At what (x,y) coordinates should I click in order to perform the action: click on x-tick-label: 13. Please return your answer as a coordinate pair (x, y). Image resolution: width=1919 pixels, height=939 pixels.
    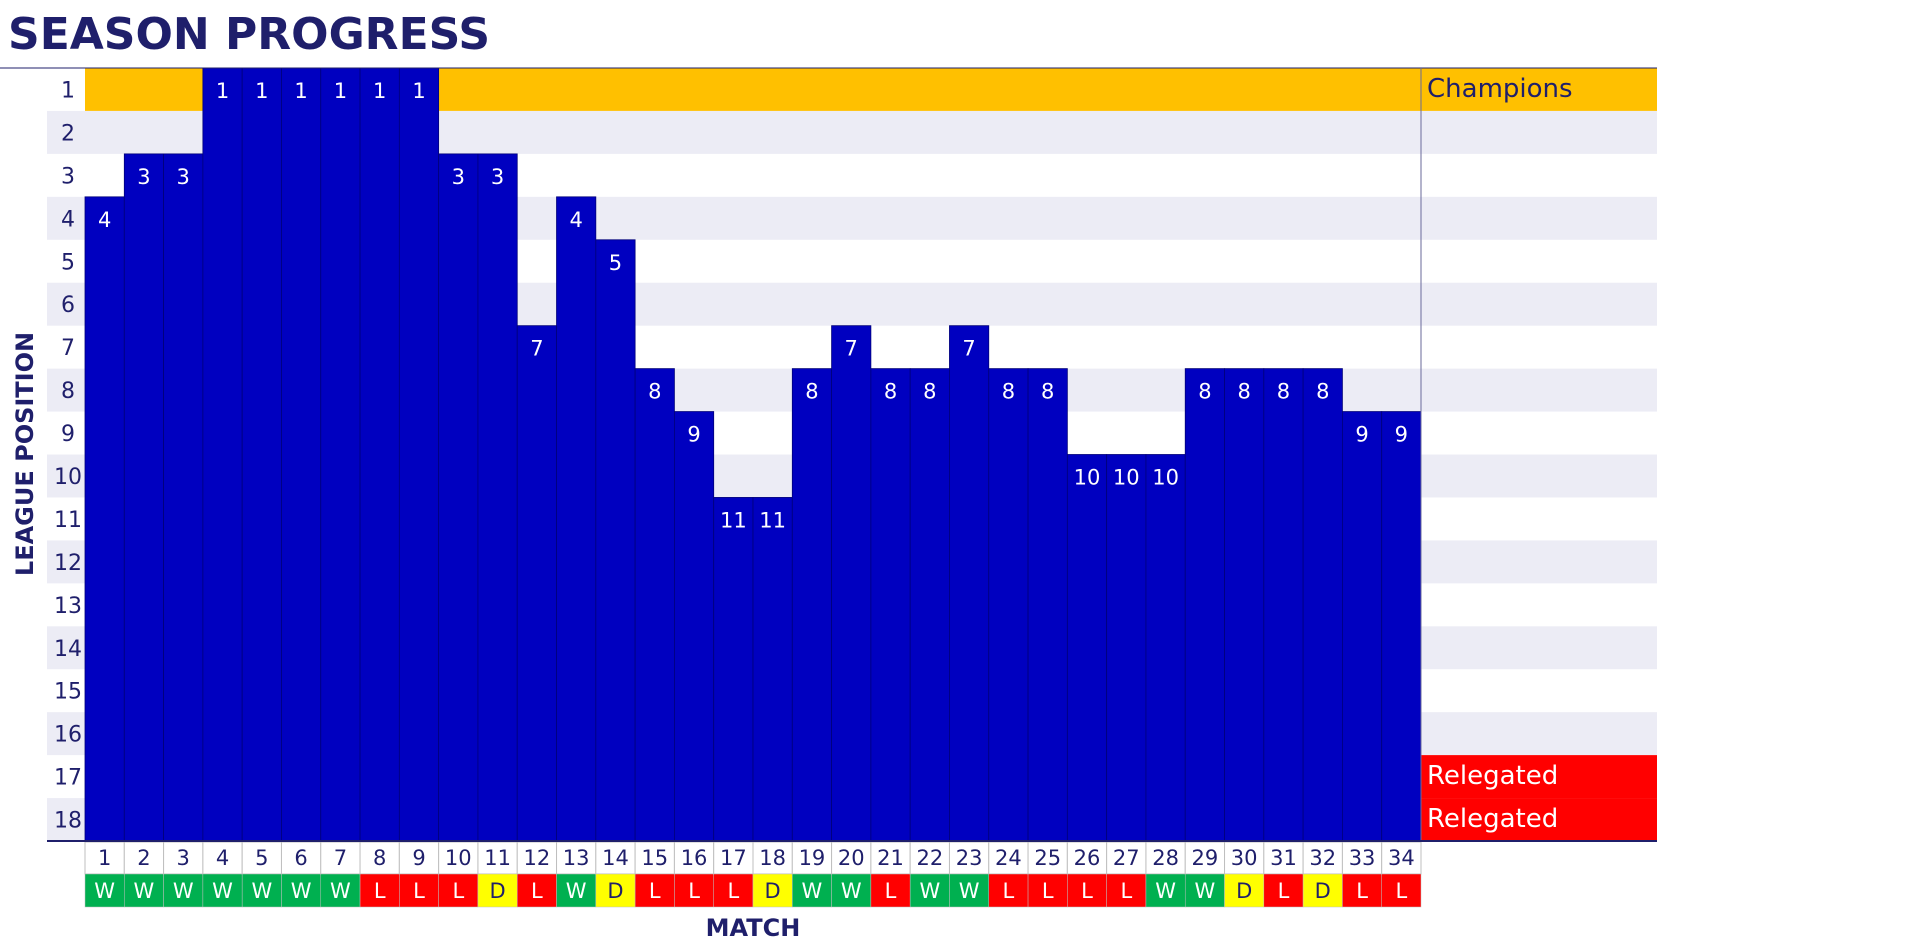
    Looking at the image, I should click on (576, 858).